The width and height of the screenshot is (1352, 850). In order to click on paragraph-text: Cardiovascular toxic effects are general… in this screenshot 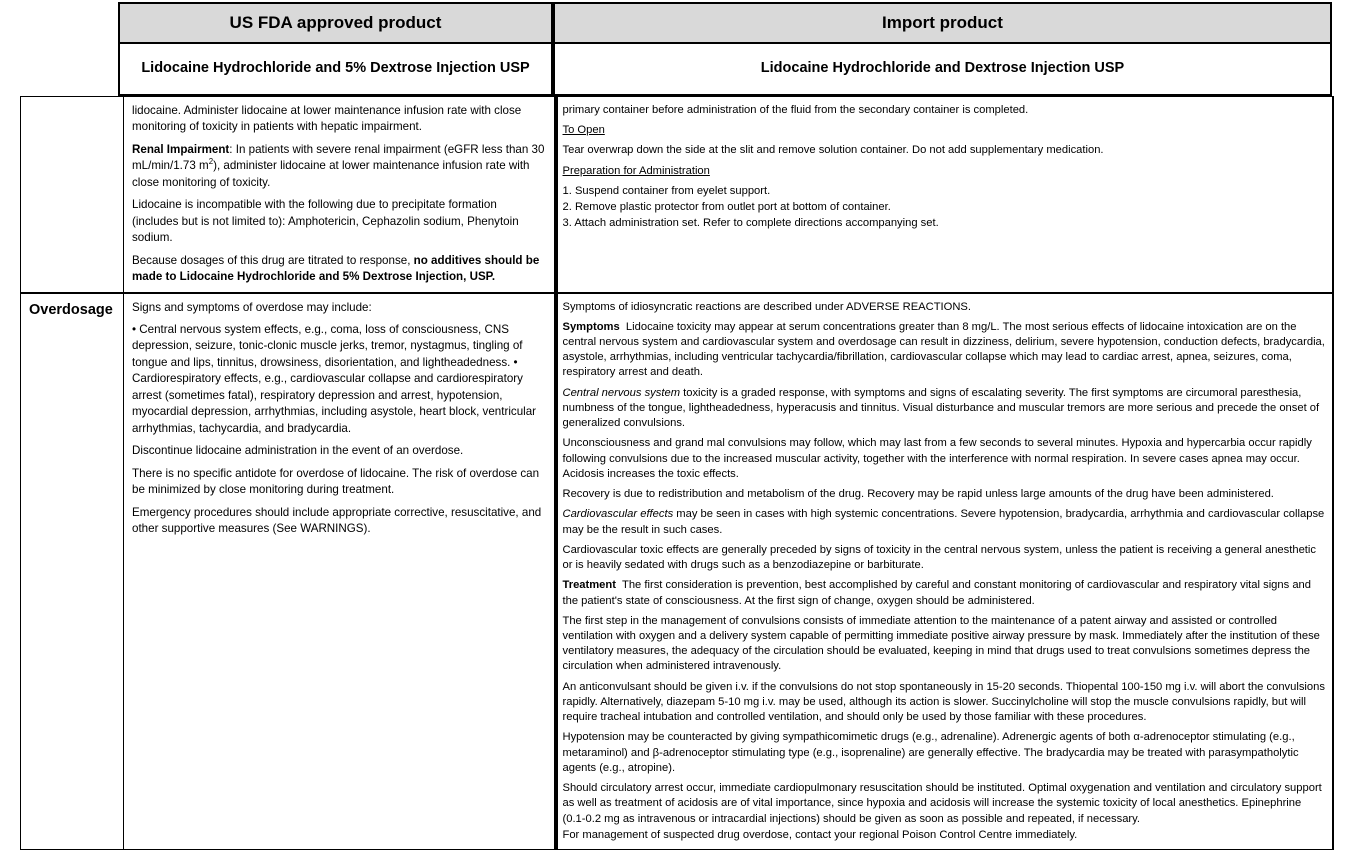, I will do `click(939, 557)`.